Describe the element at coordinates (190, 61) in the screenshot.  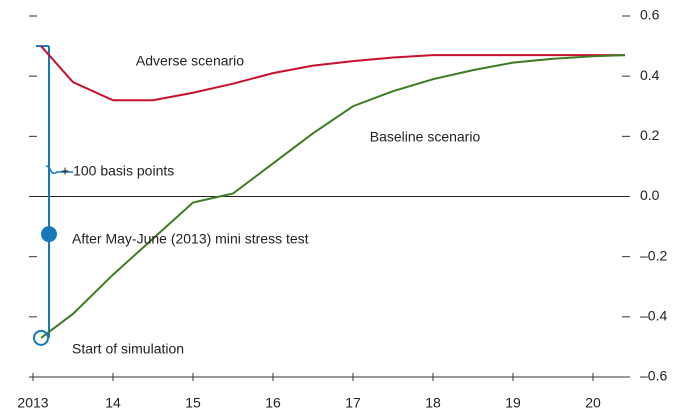
I see `series-label: Adverse scenario` at that location.